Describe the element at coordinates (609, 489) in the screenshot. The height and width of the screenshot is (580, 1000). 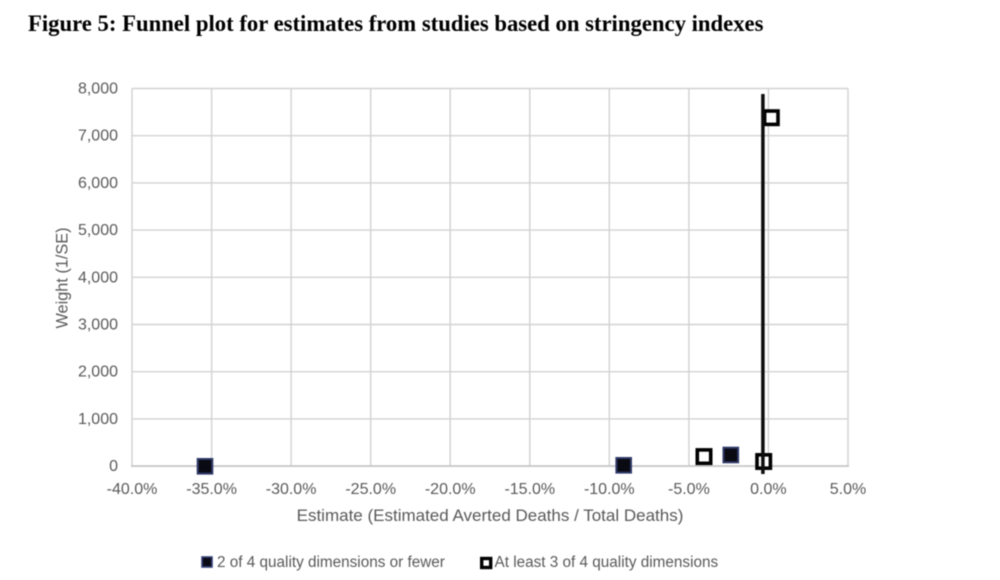
I see `svg-text: -10.0%` at that location.